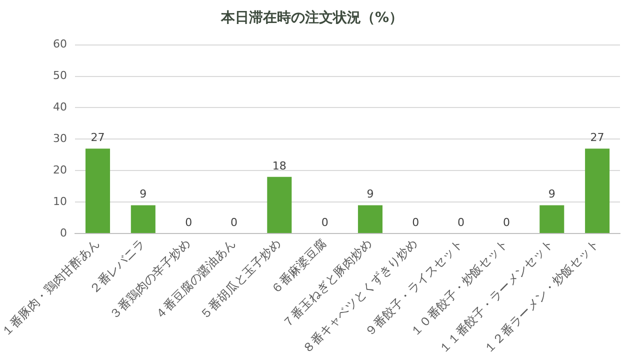 The image size is (640, 360). Describe the element at coordinates (312, 17) in the screenshot. I see `chart-title: 本日滞在時の注文状況（%）` at that location.